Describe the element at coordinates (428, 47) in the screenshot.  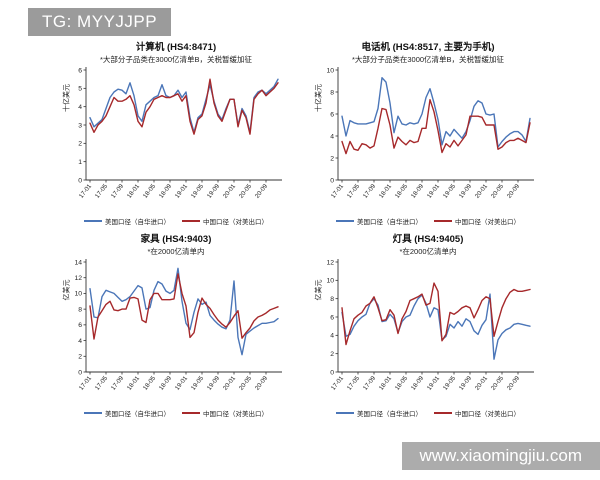
I see `chart-title: 电话机 (HS4:8517, 主要为手机)` at that location.